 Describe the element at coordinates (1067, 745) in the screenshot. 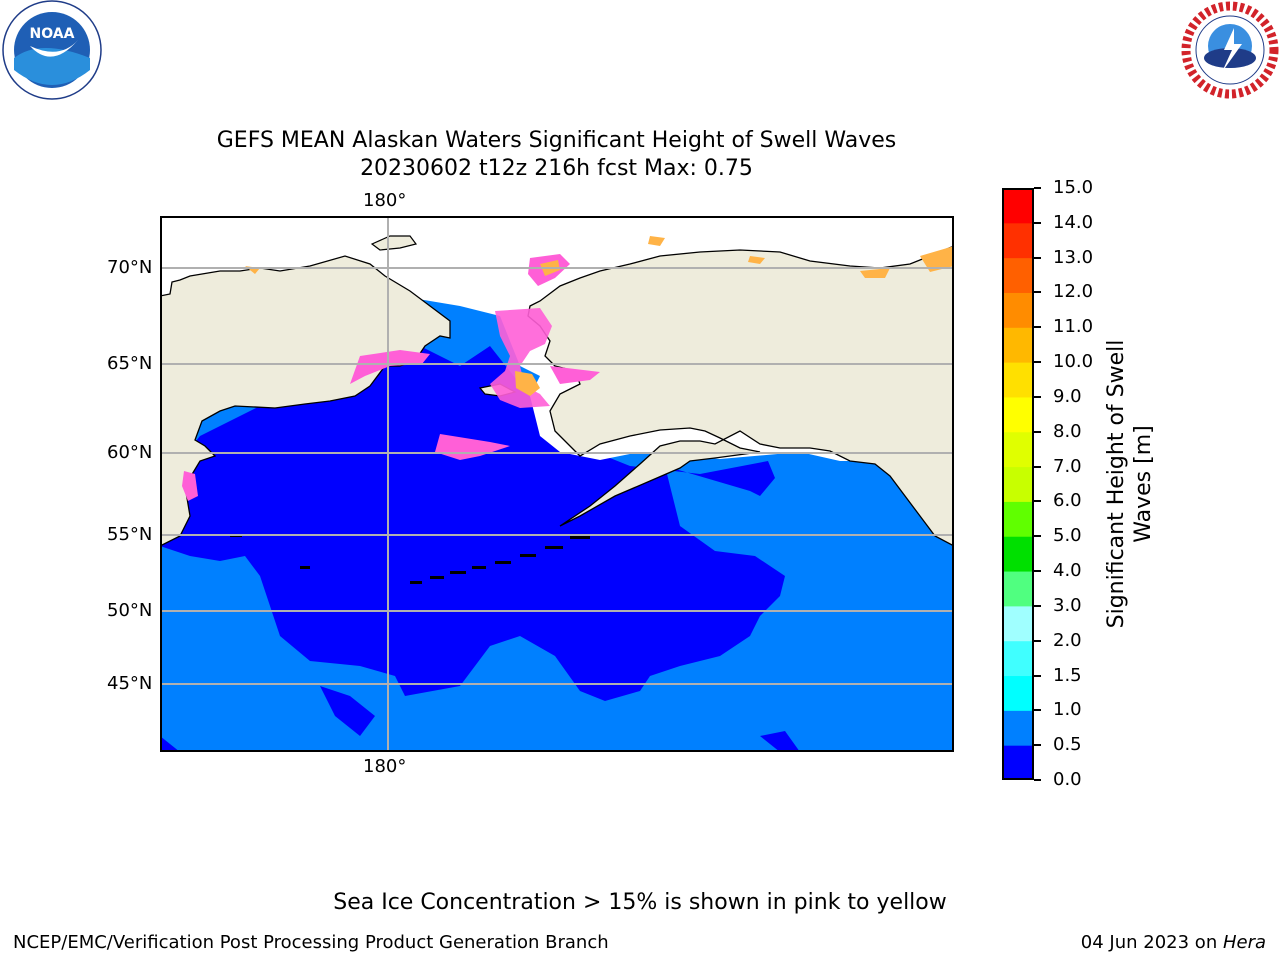

I see `colorbar-tick-label: 0.5` at that location.